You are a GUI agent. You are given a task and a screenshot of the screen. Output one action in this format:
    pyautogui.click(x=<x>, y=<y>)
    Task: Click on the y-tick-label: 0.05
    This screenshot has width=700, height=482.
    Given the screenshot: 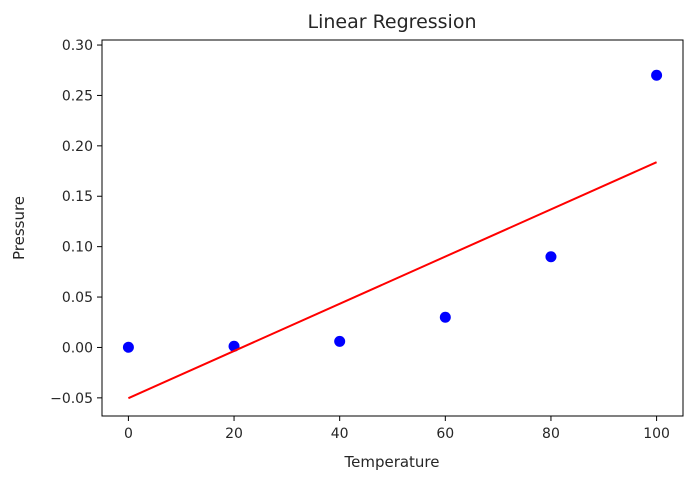 What is the action you would take?
    pyautogui.click(x=77, y=298)
    